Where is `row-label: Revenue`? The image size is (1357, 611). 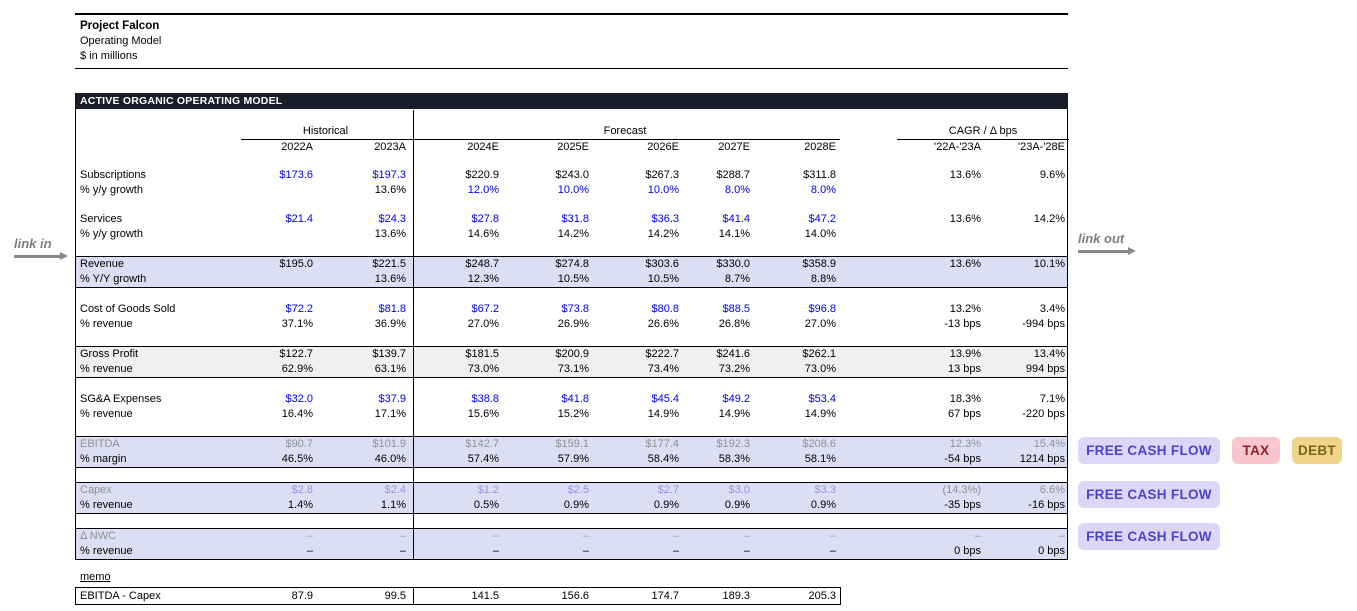 row-label: Revenue is located at coordinates (102, 264).